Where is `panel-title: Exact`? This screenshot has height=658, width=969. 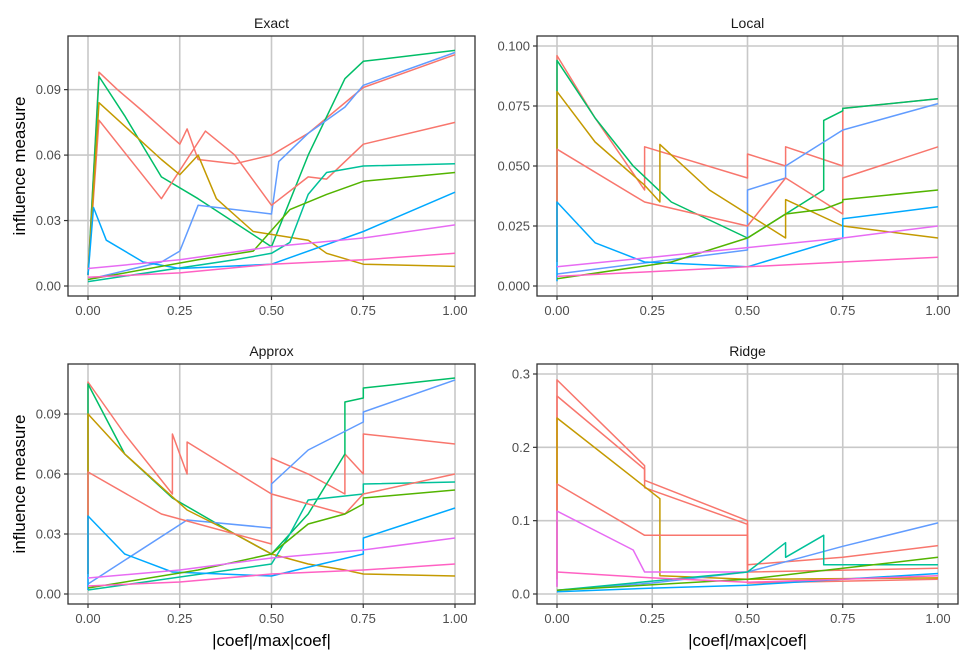
panel-title: Exact is located at coordinates (271, 23).